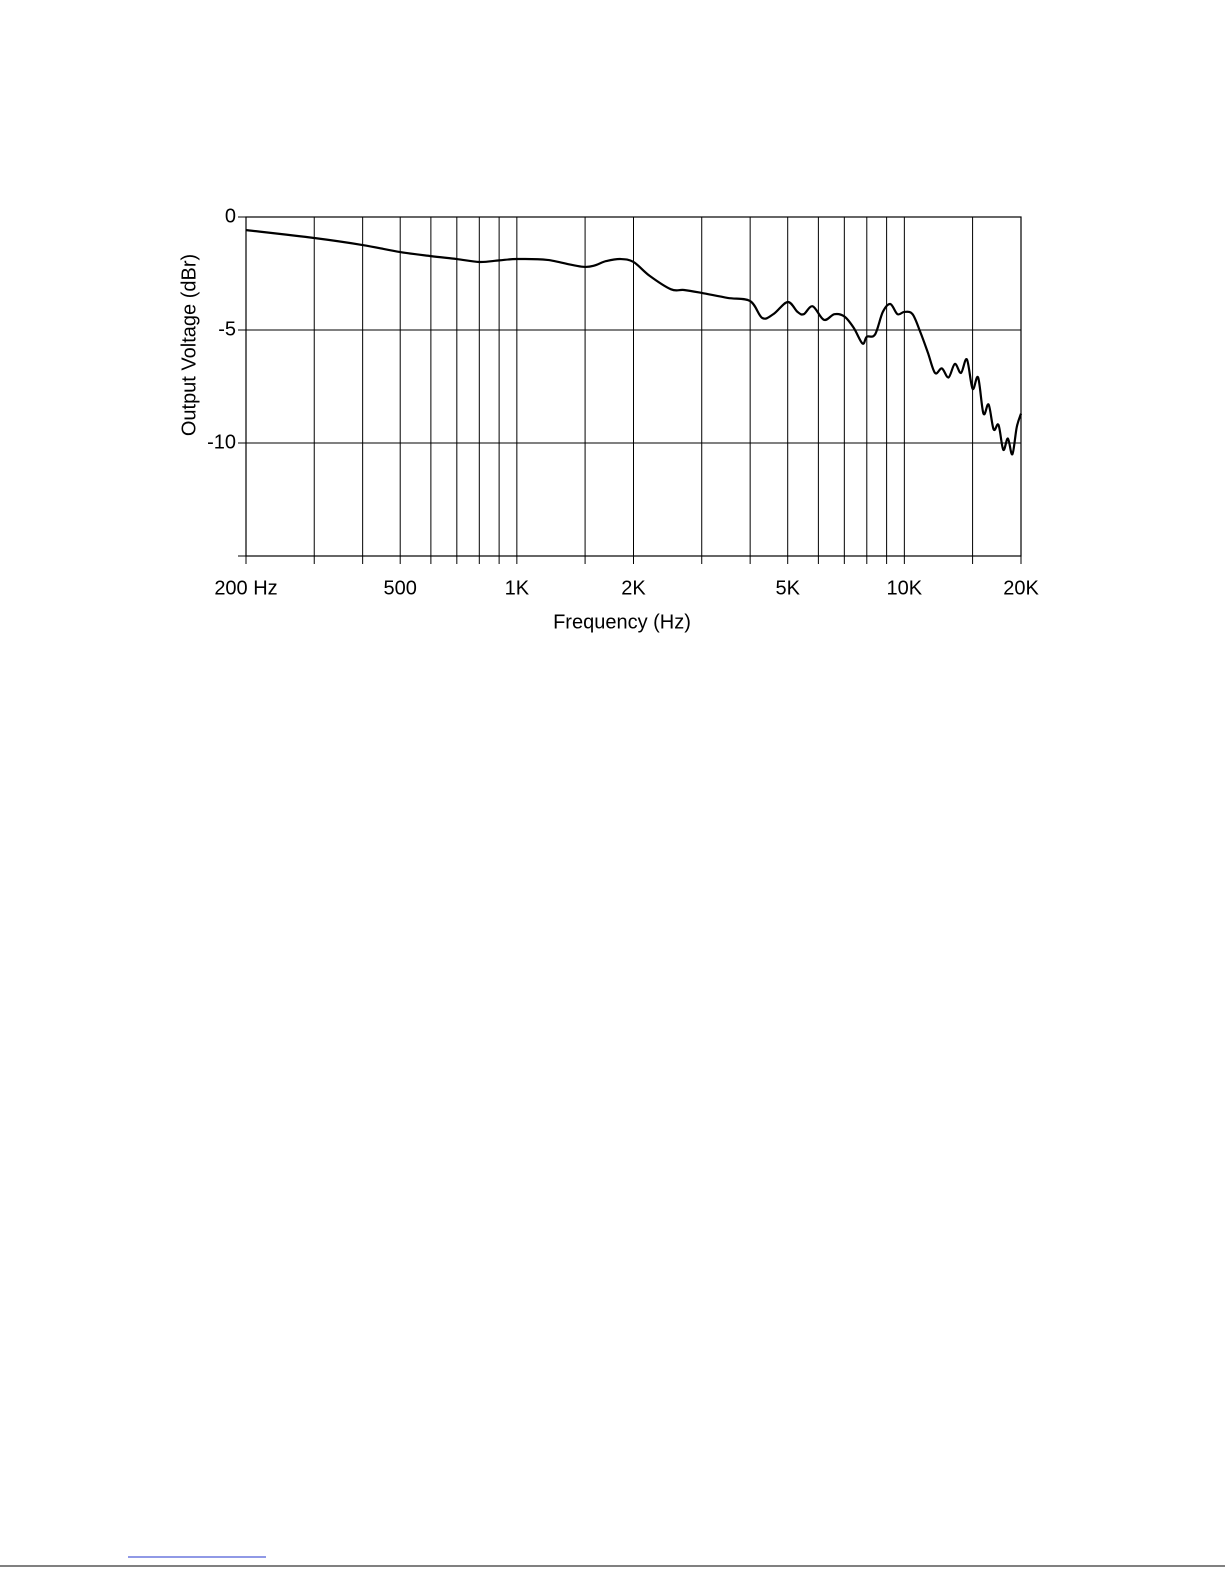 Image resolution: width=1225 pixels, height=1585 pixels. What do you see at coordinates (400, 588) in the screenshot?
I see `x-tick-label: 500` at bounding box center [400, 588].